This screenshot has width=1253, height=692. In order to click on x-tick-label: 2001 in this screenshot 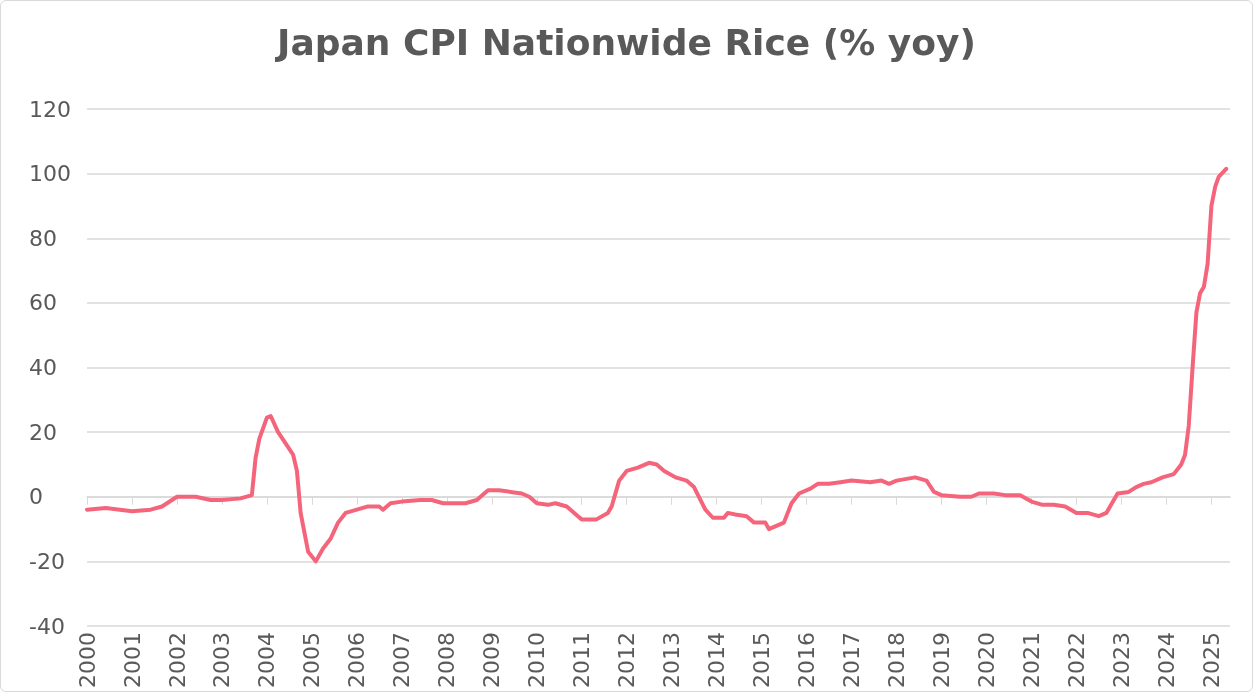, I will do `click(132, 660)`.